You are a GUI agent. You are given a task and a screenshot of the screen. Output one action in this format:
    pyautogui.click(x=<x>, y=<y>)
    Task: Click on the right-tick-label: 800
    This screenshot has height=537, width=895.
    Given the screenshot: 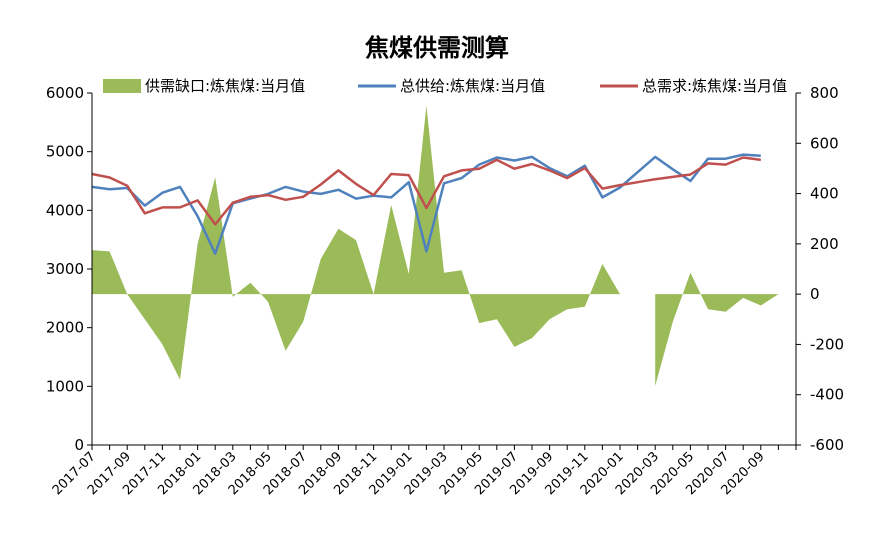 What is the action you would take?
    pyautogui.click(x=824, y=93)
    